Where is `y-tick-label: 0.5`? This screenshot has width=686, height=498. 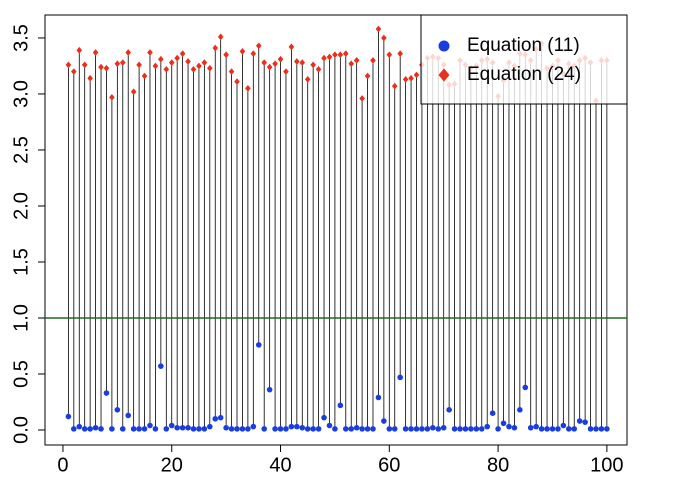 y-tick-label: 0.5 is located at coordinates (21, 374).